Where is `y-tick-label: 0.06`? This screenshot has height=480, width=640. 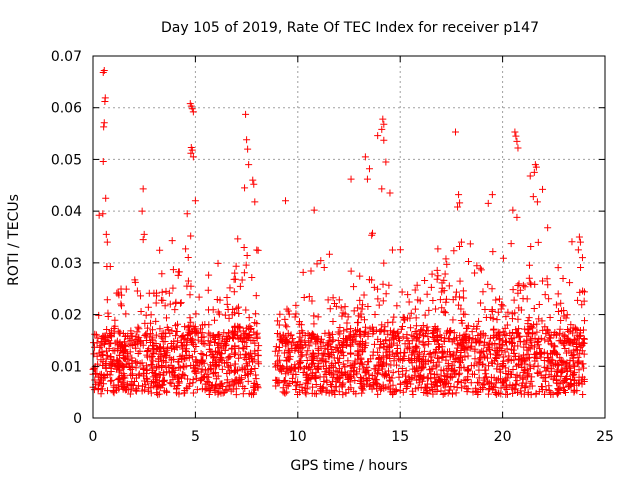
y-tick-label: 0.06 is located at coordinates (66, 109).